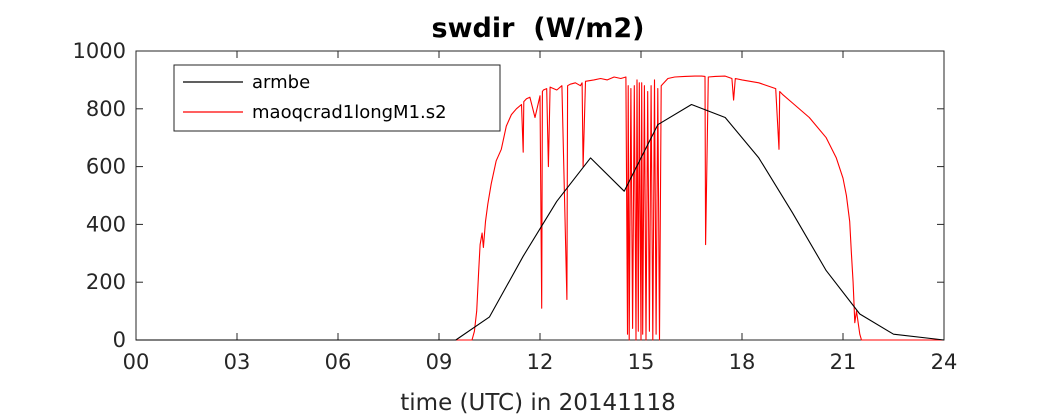 The image size is (1042, 417). What do you see at coordinates (106, 282) in the screenshot?
I see `y-tick-label: 200` at bounding box center [106, 282].